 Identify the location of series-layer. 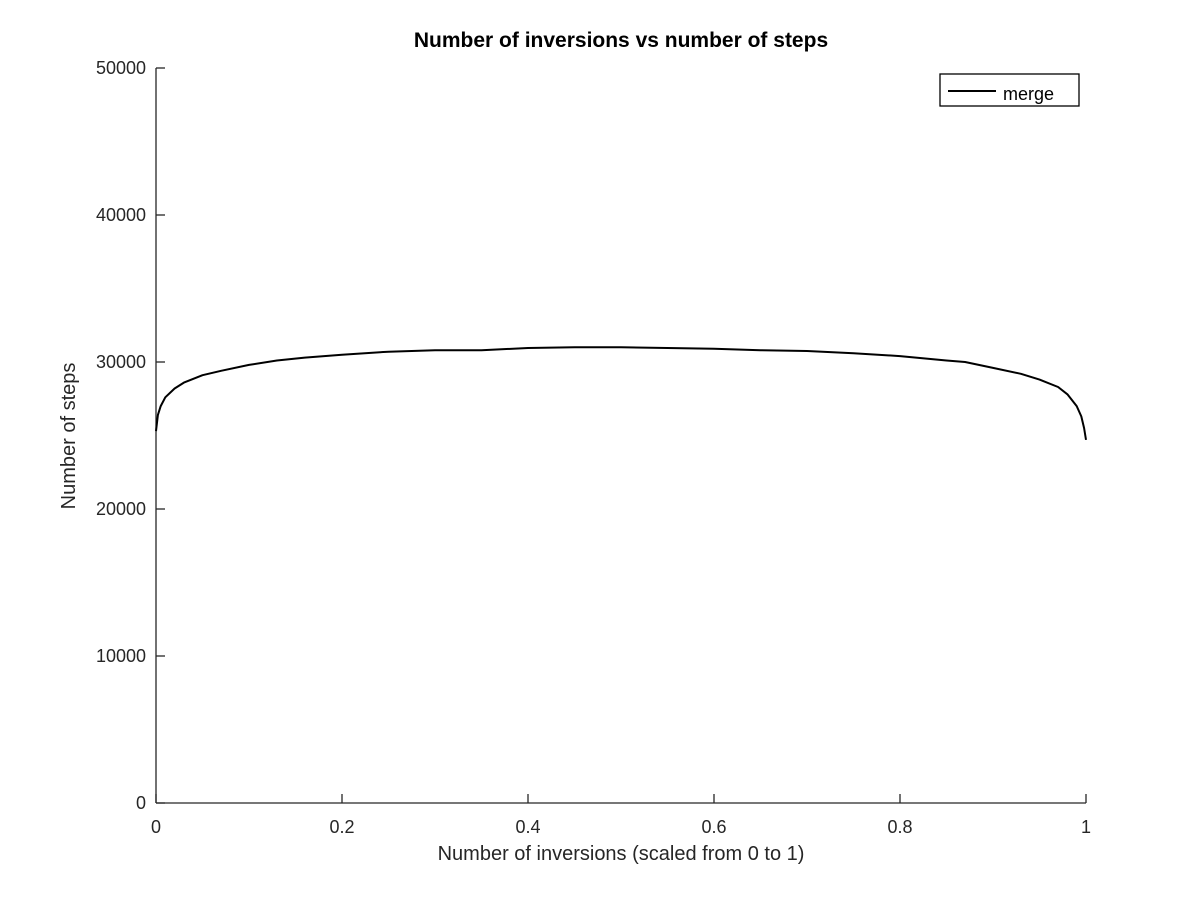
(621, 393).